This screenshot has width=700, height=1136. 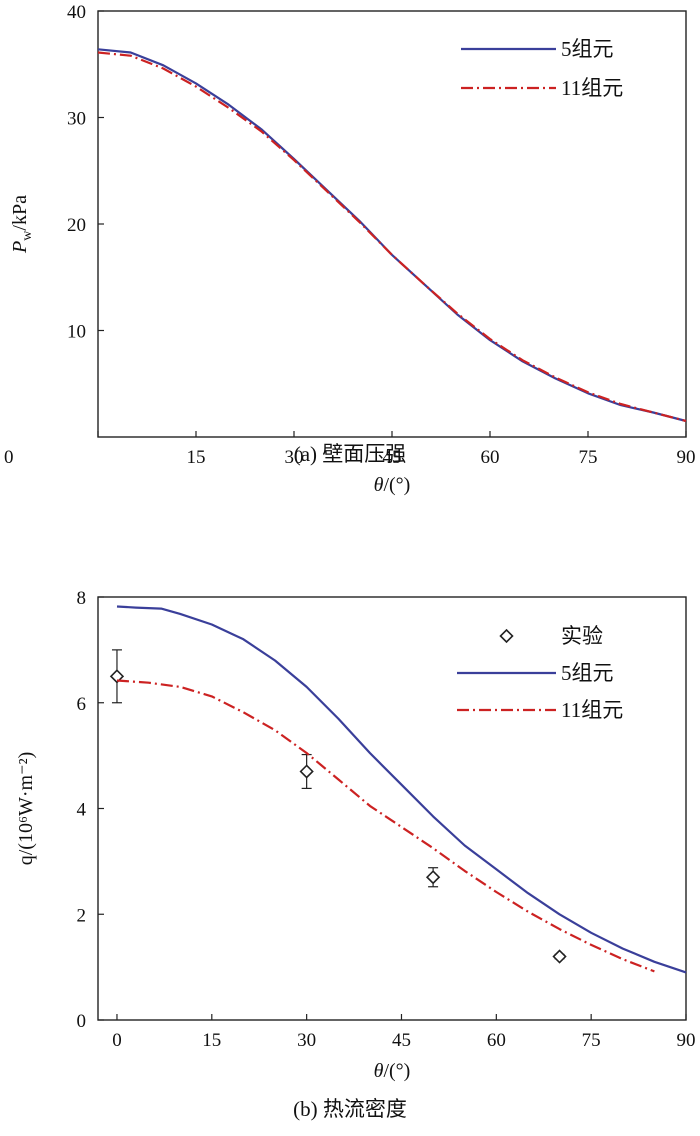 I want to click on legend-label: 实验, so click(x=582, y=636).